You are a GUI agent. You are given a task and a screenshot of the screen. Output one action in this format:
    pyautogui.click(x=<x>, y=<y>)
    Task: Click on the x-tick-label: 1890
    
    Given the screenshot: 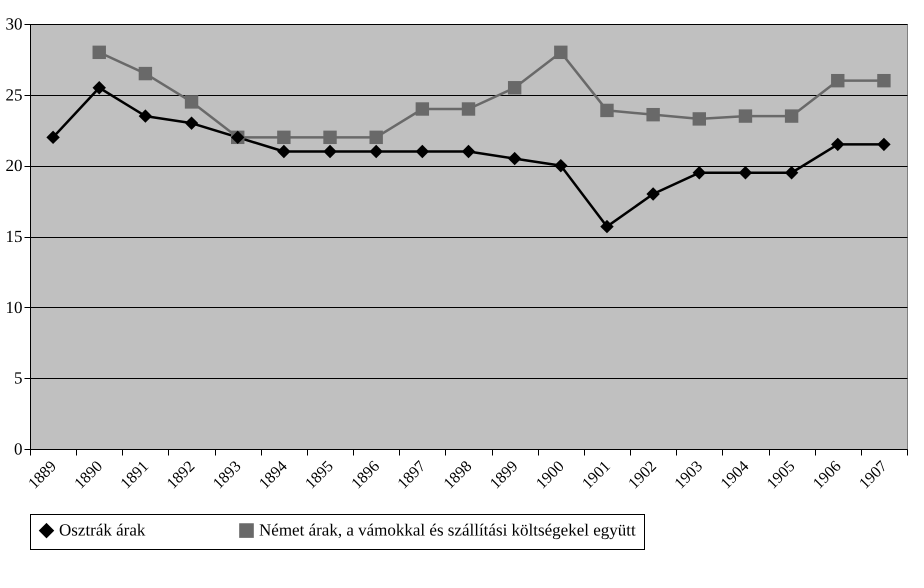 What is the action you would take?
    pyautogui.click(x=88, y=475)
    